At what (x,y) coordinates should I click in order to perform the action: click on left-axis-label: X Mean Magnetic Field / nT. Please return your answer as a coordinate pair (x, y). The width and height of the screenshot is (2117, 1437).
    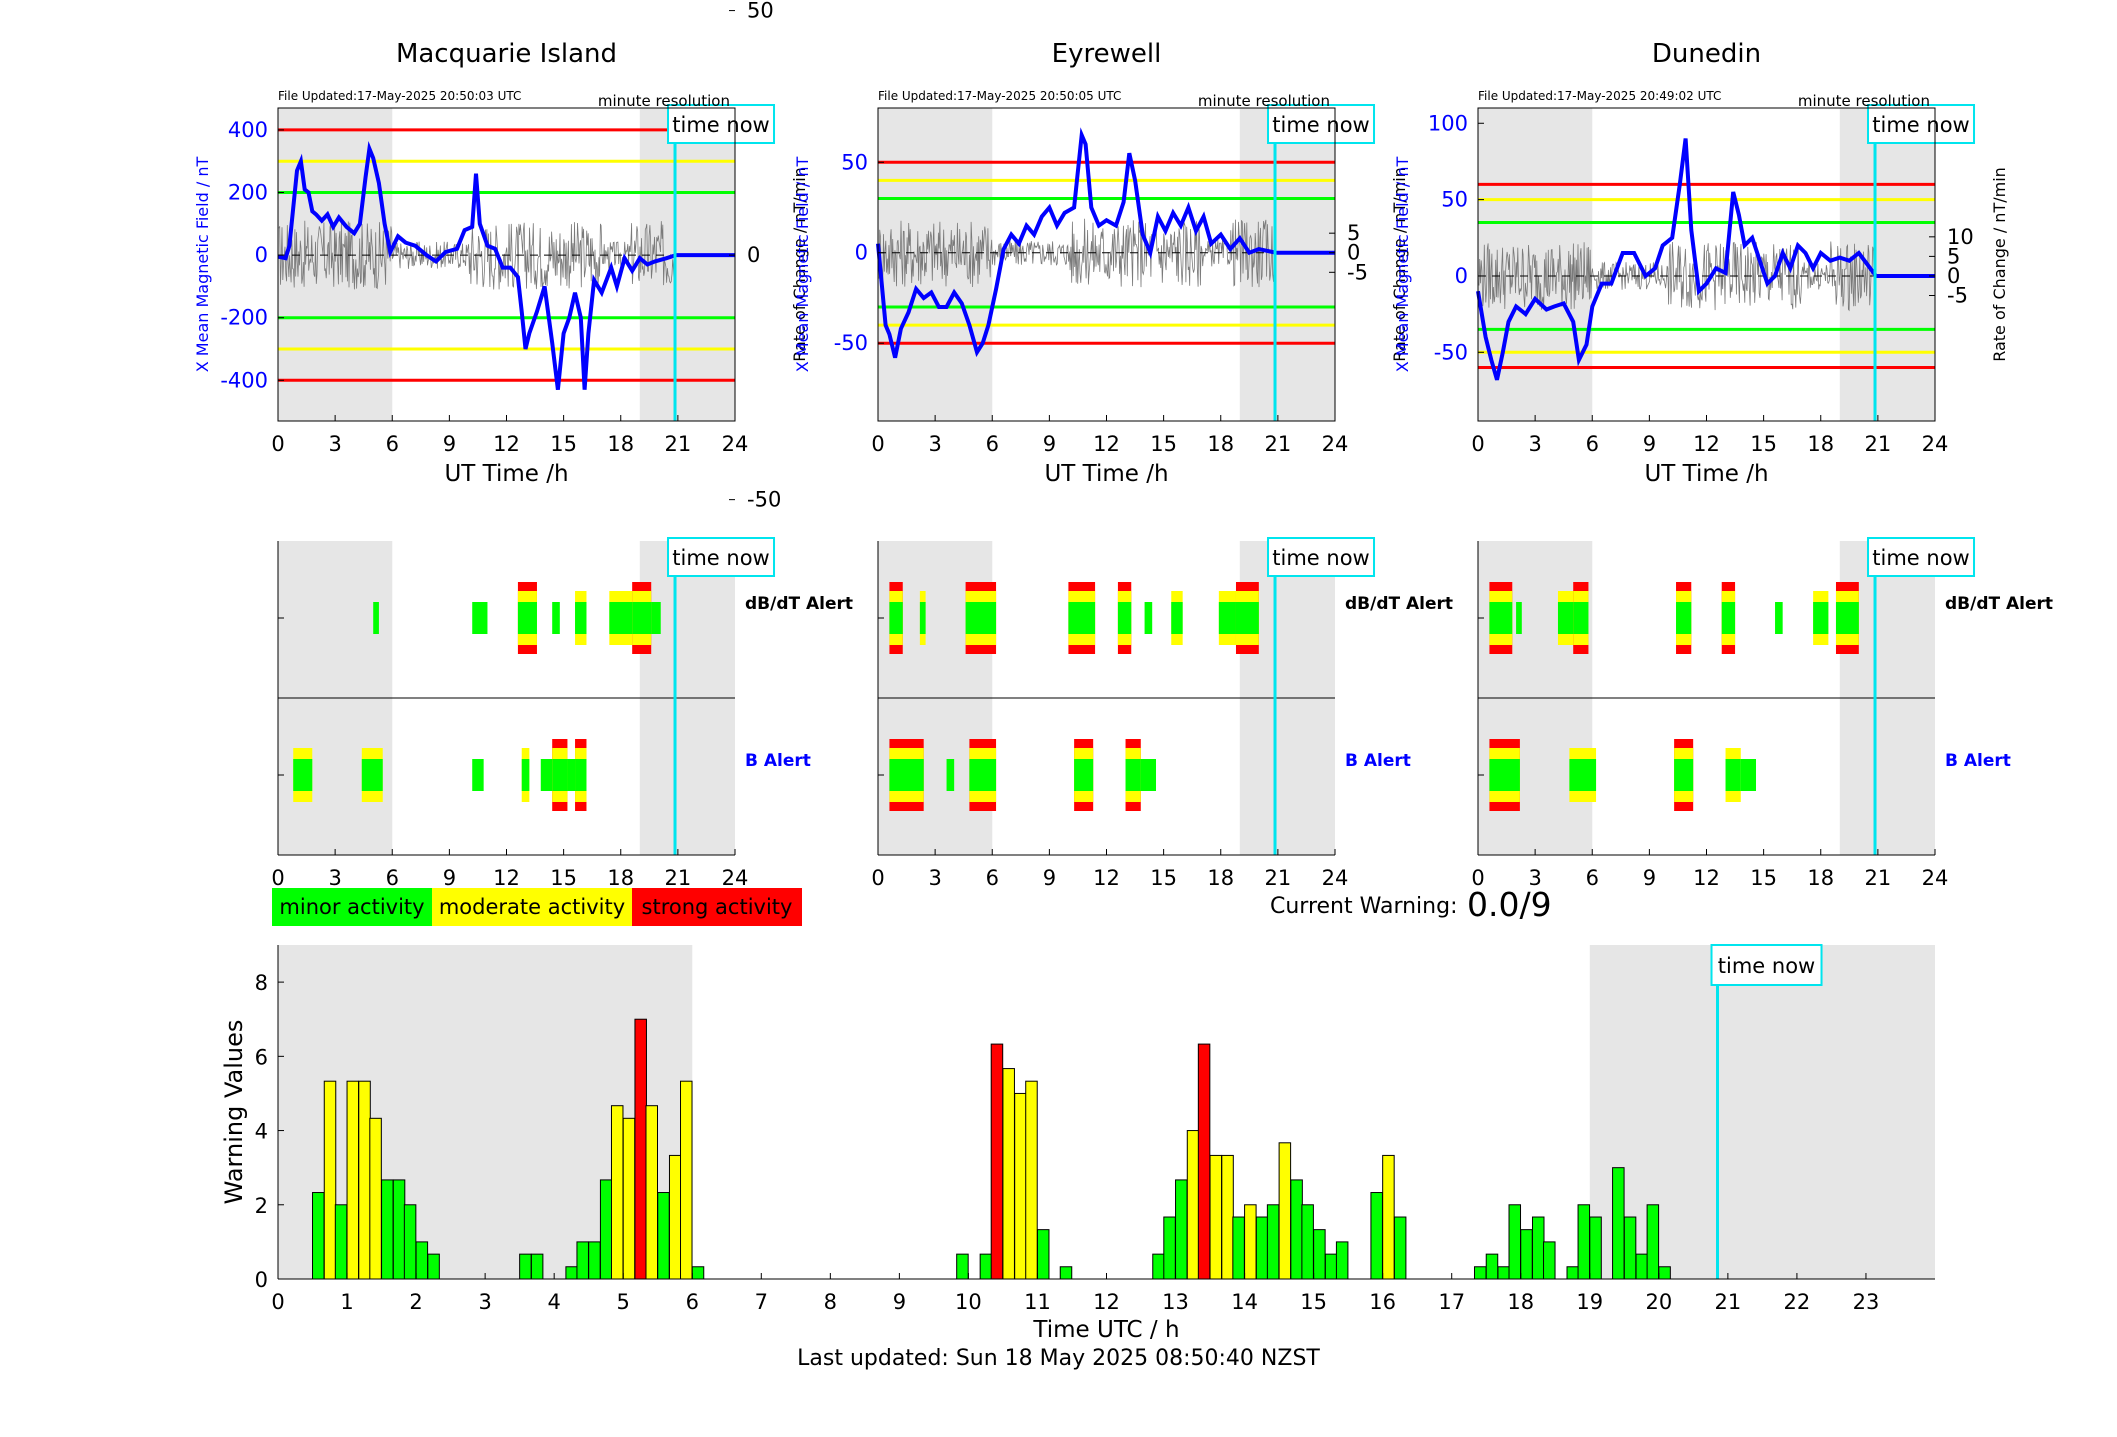
    Looking at the image, I should click on (1402, 265).